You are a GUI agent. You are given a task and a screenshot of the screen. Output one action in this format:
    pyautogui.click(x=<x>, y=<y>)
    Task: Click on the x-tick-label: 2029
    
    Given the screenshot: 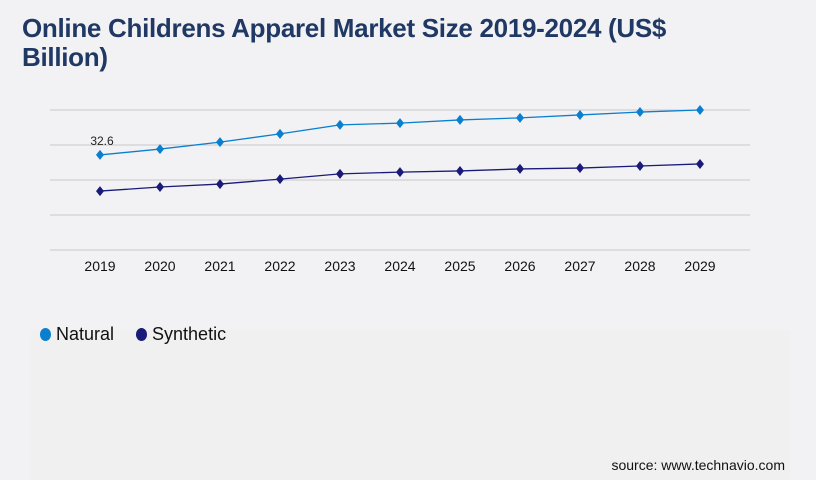 What is the action you would take?
    pyautogui.click(x=699, y=266)
    